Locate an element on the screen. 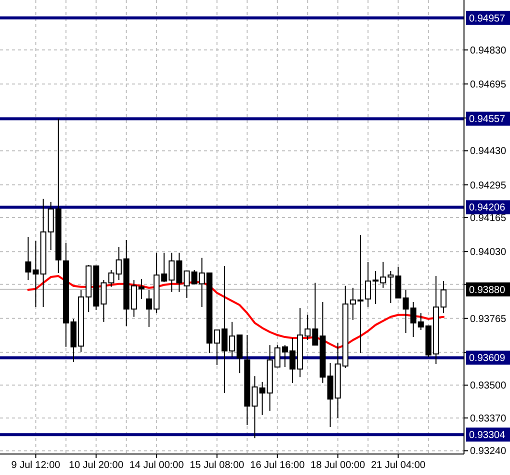 This screenshot has height=475, width=510. ref-line-label: 0.94206 is located at coordinates (487, 208).